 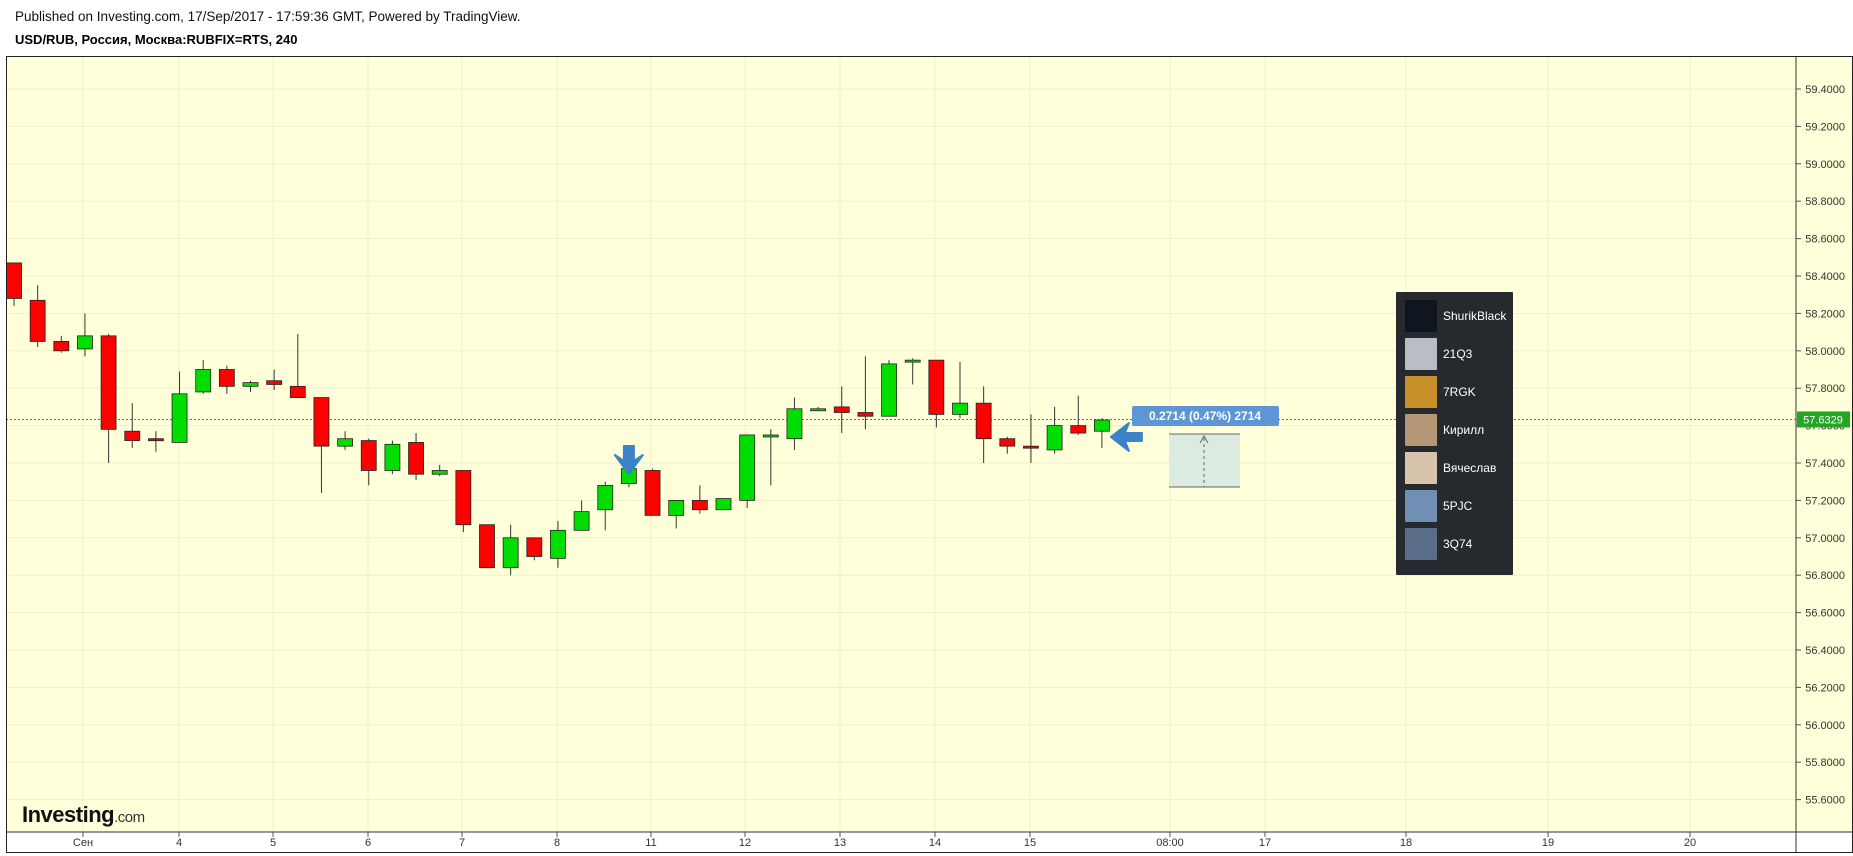 I want to click on x-tick-label: 11, so click(x=650, y=843).